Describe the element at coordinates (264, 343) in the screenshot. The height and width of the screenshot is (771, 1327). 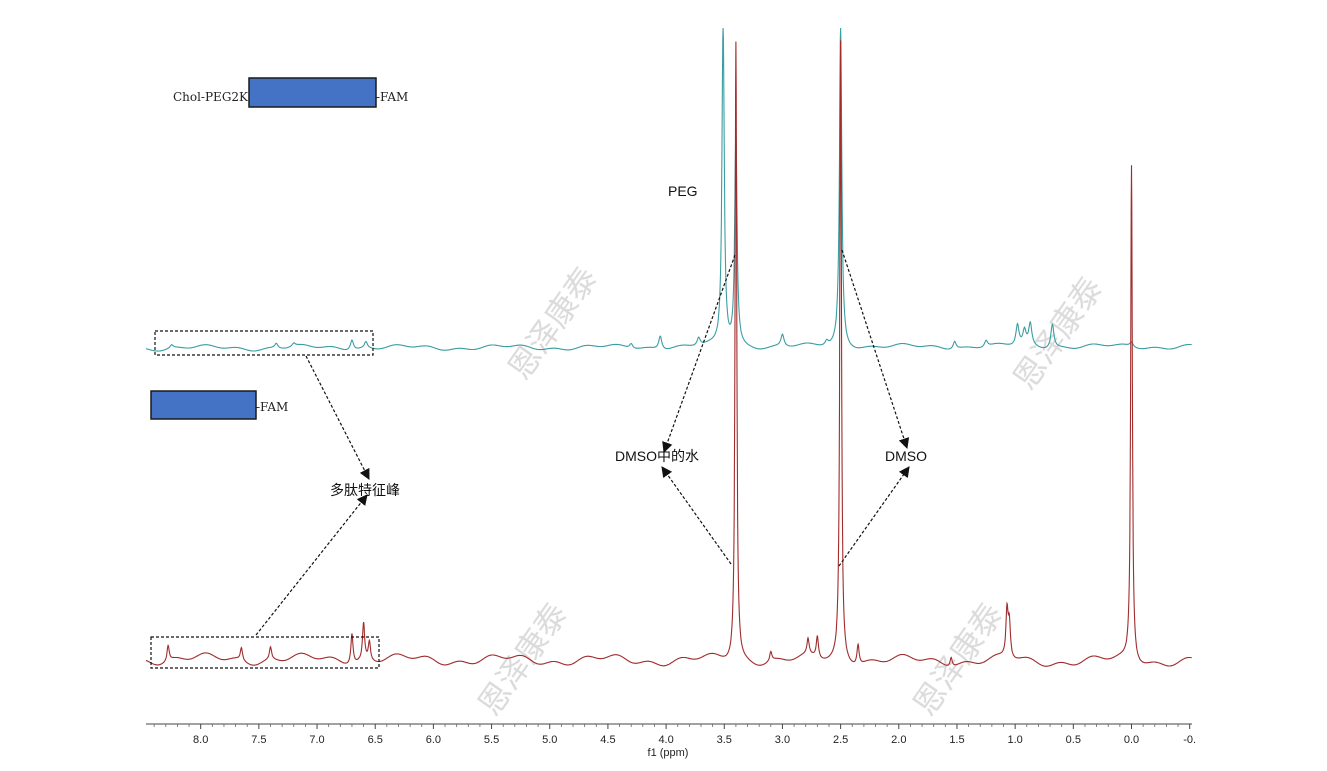
I see `peptide-box-top` at that location.